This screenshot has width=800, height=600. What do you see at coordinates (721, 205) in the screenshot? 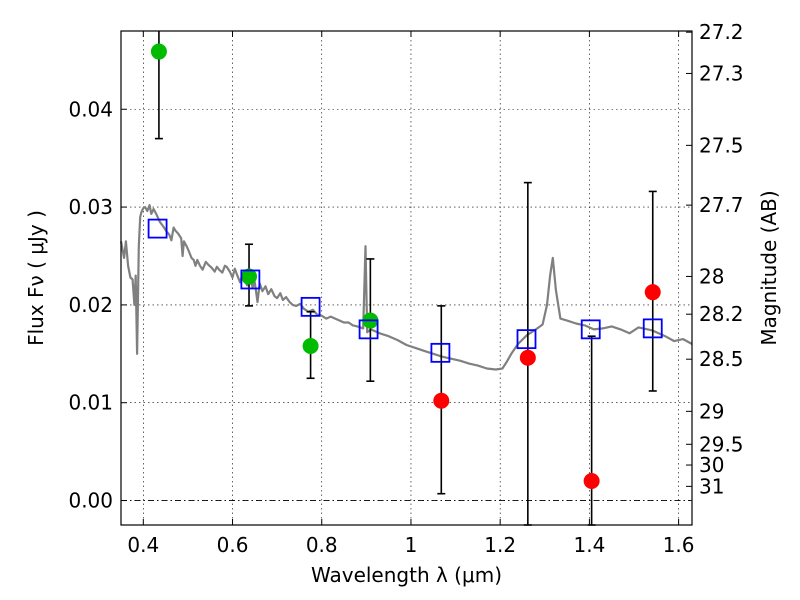
I see `y2-tick-label: 27.7` at bounding box center [721, 205].